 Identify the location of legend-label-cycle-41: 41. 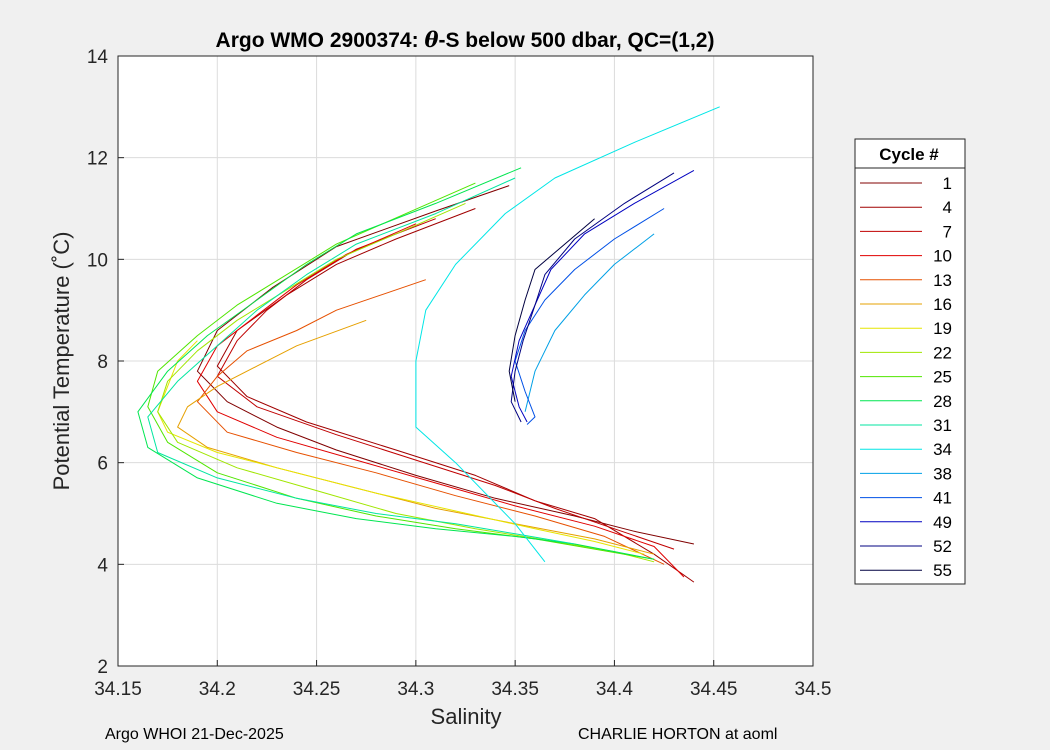
(942, 498).